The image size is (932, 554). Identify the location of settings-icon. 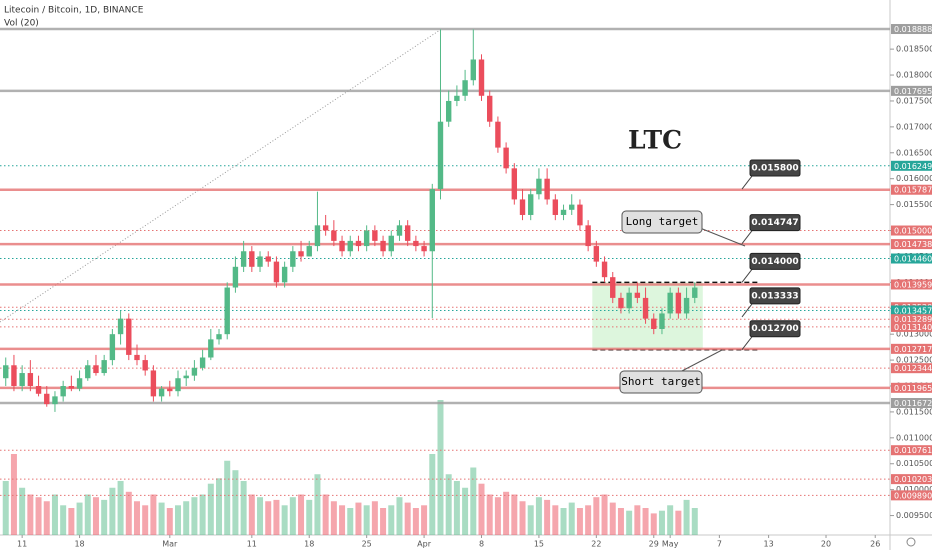
(911, 542).